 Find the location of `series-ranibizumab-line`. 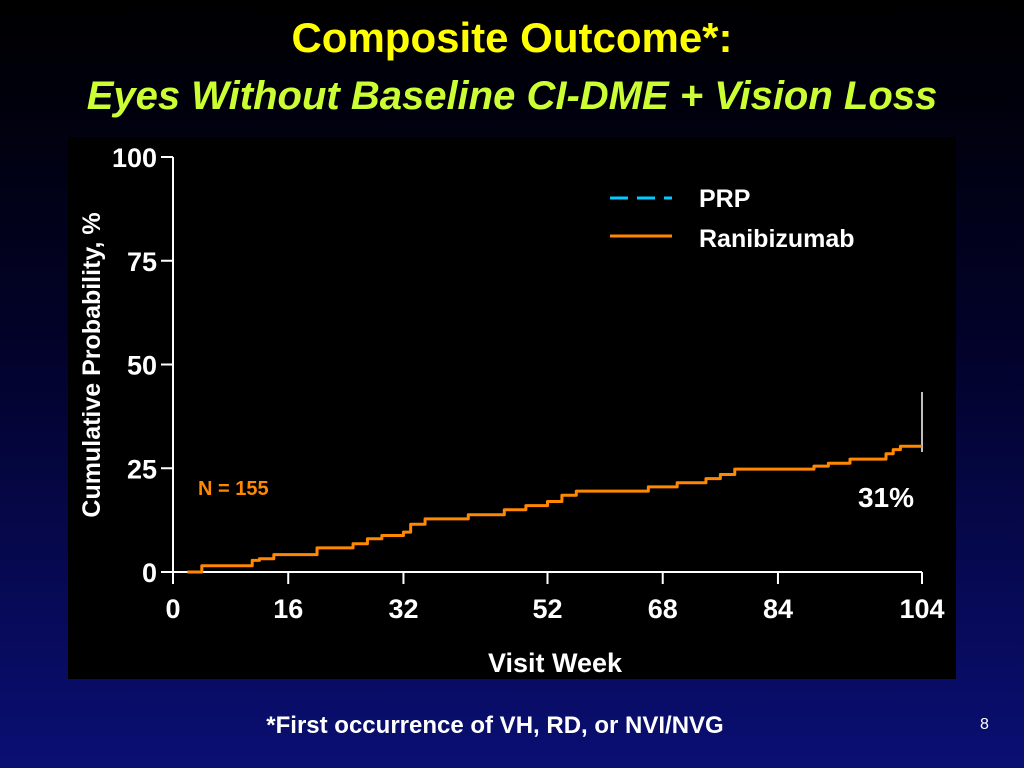

series-ranibizumab-line is located at coordinates (554, 509).